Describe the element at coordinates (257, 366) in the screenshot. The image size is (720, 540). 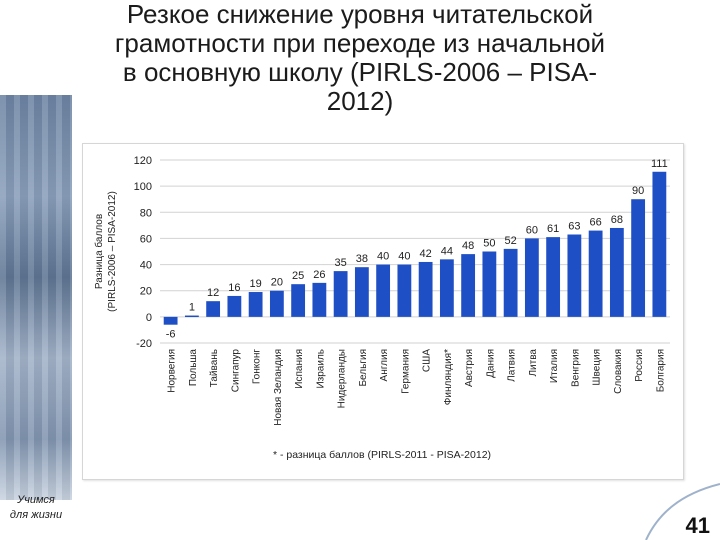
I see `x-tick-label: Гонконг` at that location.